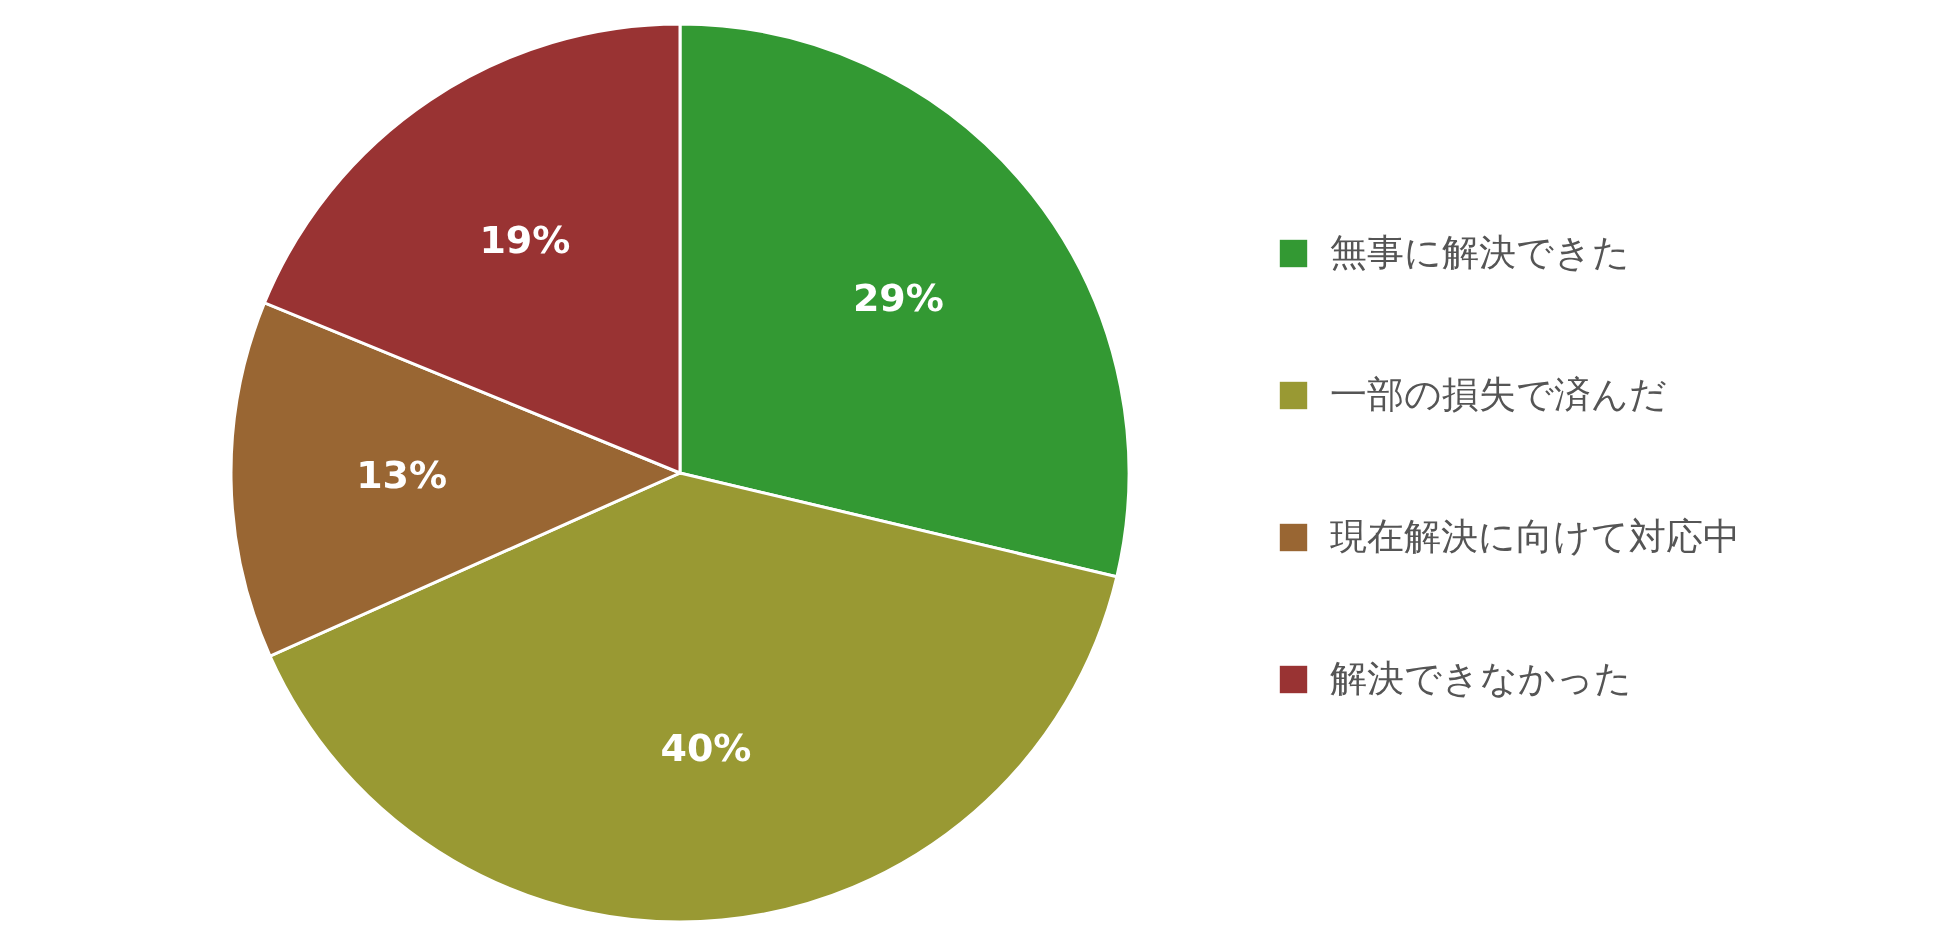  I want to click on legend-label: 一部の損失で済んだ, so click(1498, 394).